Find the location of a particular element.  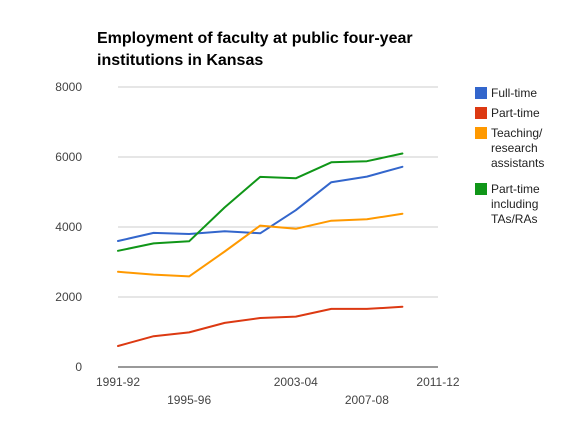

x-tick-label: 2007-08 is located at coordinates (367, 400).